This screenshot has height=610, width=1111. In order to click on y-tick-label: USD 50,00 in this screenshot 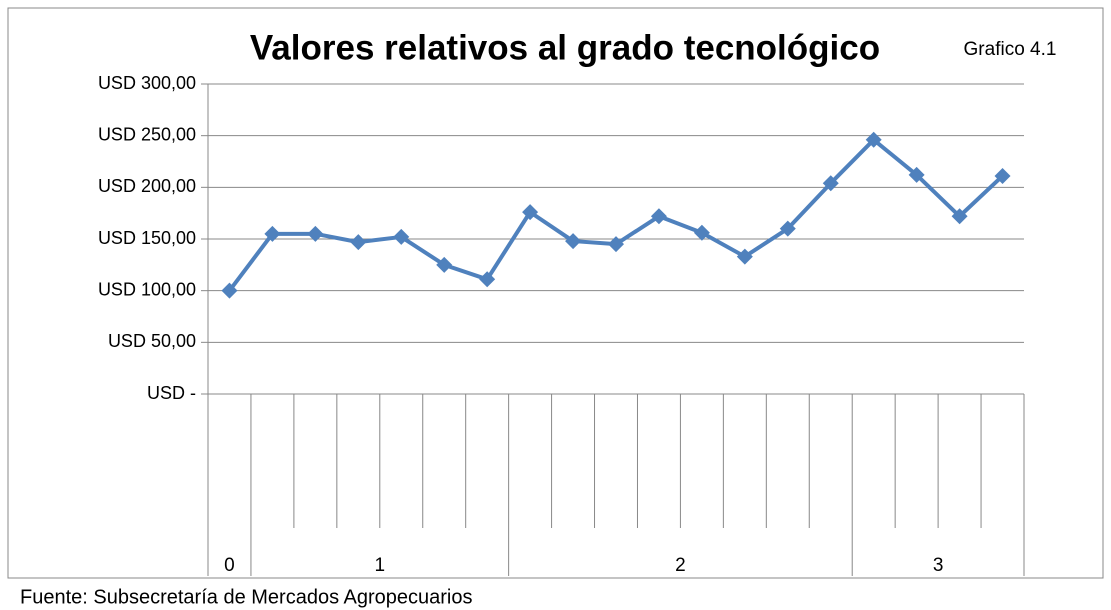, I will do `click(152, 341)`.